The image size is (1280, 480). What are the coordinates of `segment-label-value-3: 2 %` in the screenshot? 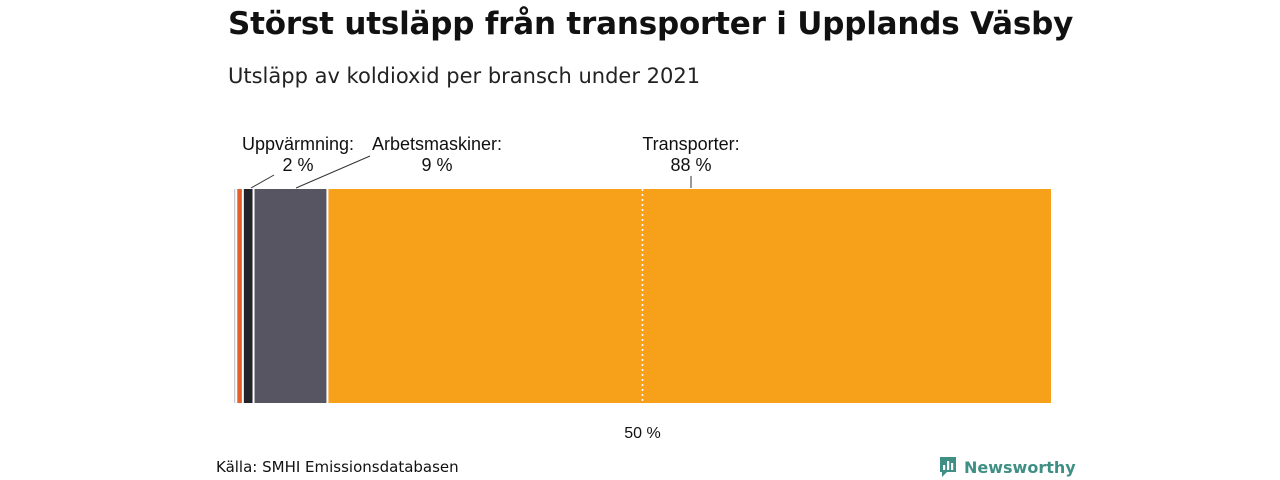 It's located at (297, 165).